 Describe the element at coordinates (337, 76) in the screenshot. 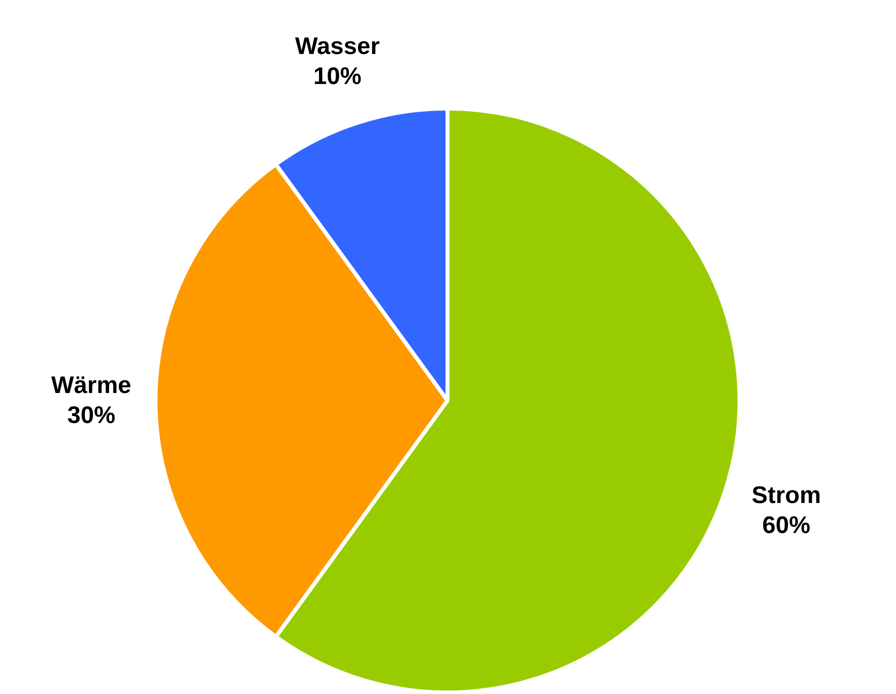

I see `data-label: 10%` at that location.